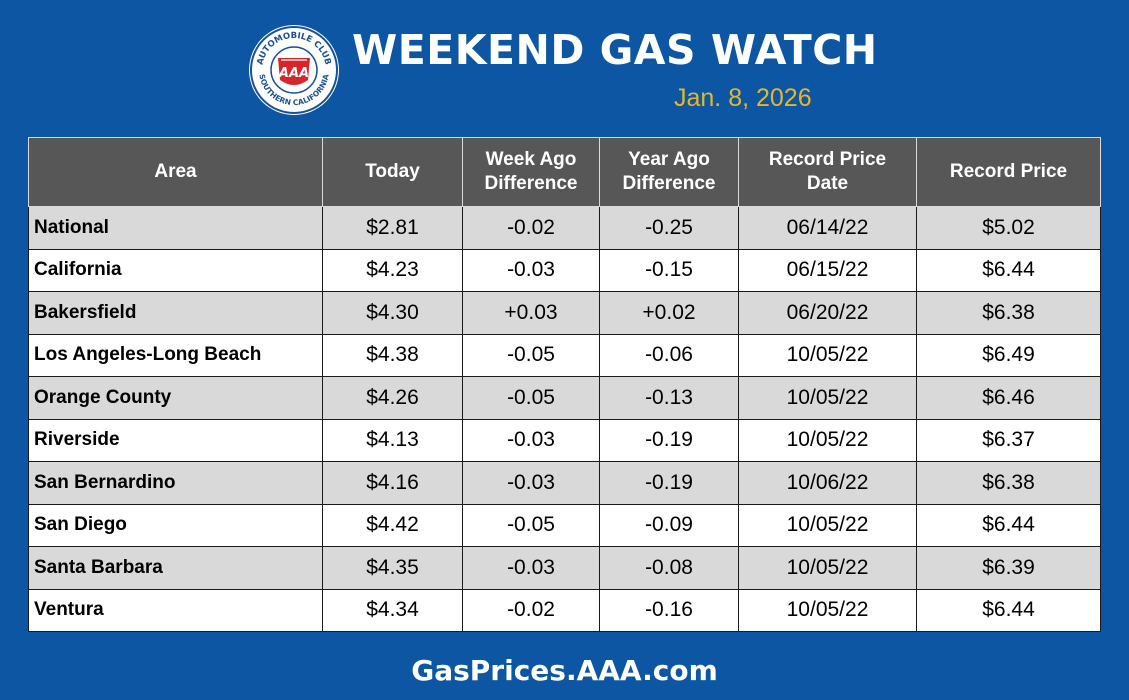  Describe the element at coordinates (392, 398) in the screenshot. I see `table-cell: $4.26` at that location.